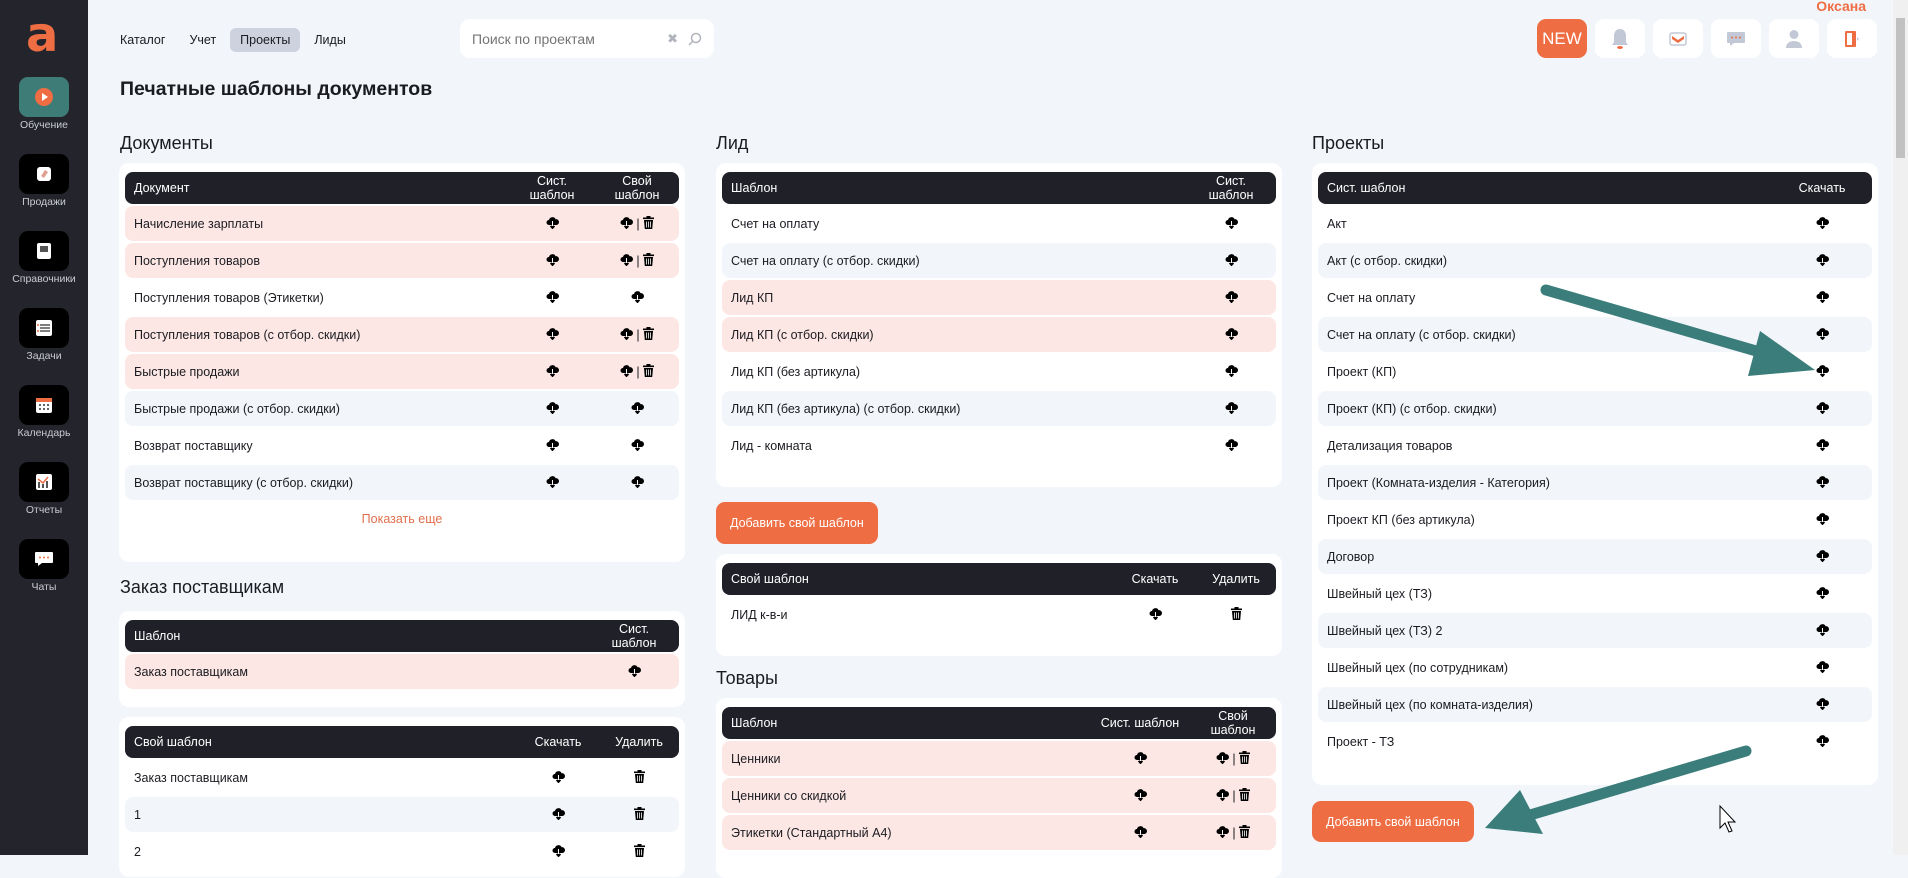 The image size is (1908, 878). I want to click on sidebar-item-1: Продажи, so click(44, 181).